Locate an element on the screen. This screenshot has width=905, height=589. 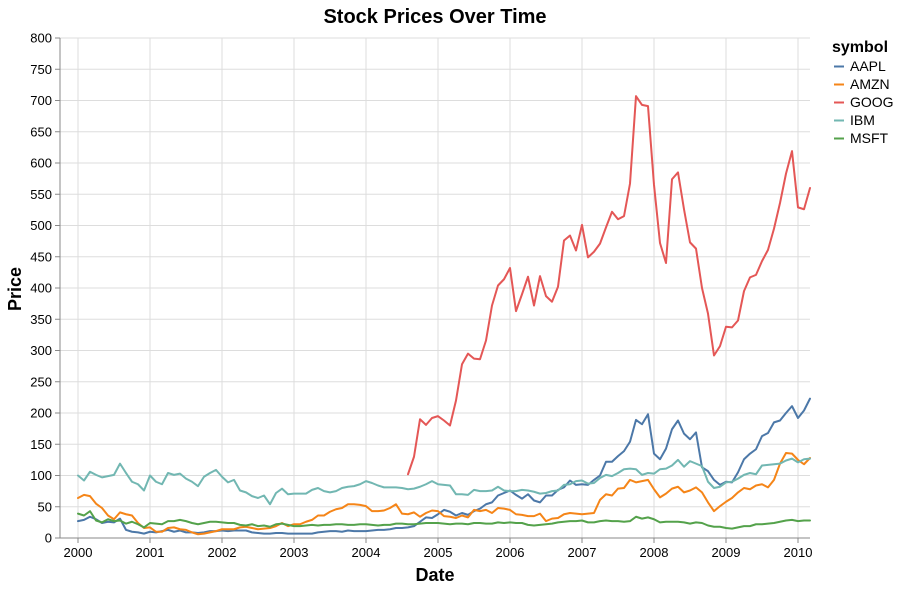
y-tick-label: 450 is located at coordinates (41, 256).